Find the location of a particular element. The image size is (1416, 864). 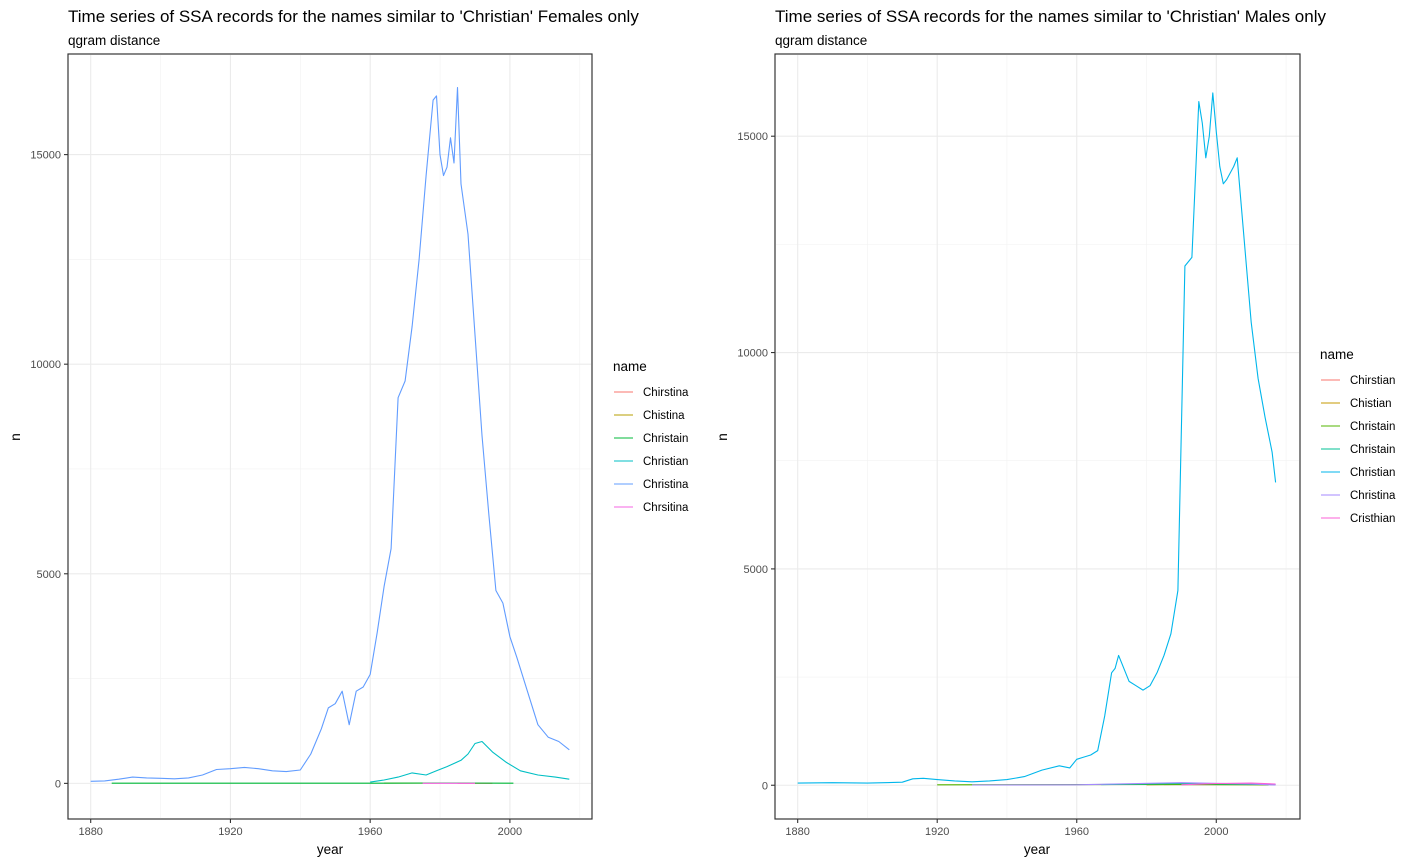

female-legend-label: Christain is located at coordinates (665, 439).